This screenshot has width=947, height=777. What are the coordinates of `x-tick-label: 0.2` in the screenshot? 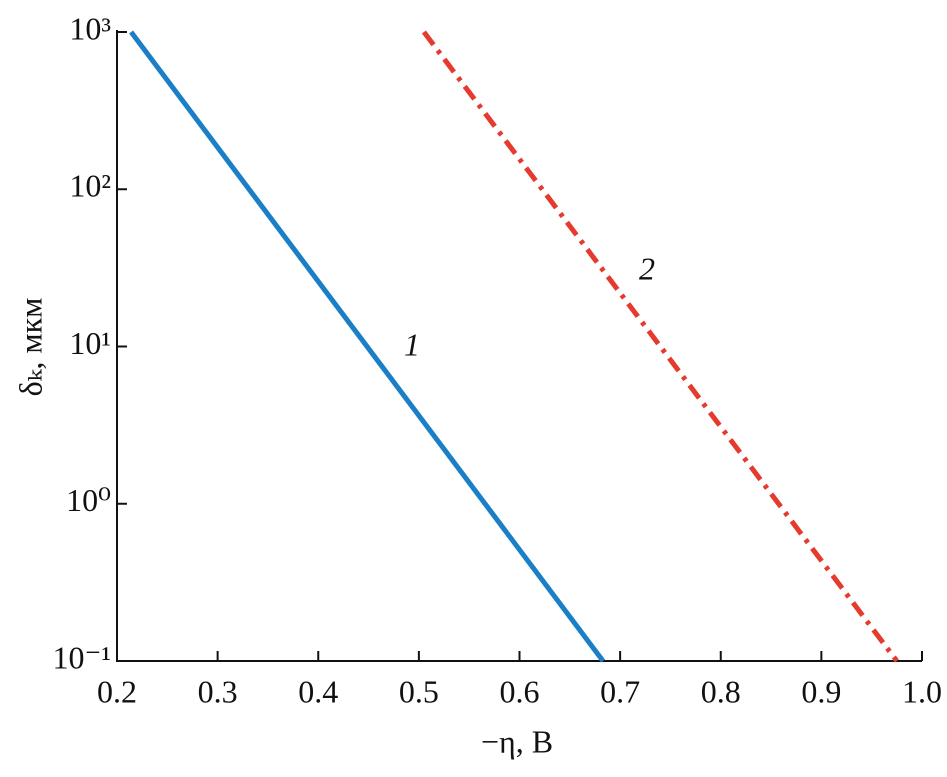 It's located at (117, 691).